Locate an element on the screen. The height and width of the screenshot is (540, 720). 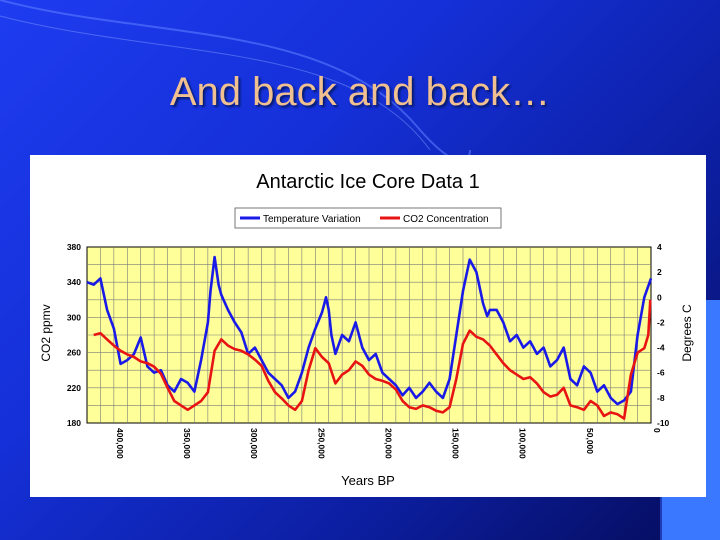
x-tick-label: 300,000 is located at coordinates (254, 443).